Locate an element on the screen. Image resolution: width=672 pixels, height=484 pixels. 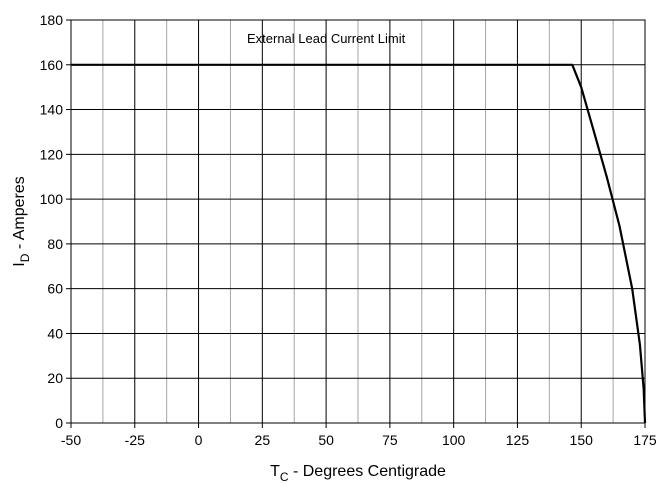
y-tick-label: 140 is located at coordinates (52, 110).